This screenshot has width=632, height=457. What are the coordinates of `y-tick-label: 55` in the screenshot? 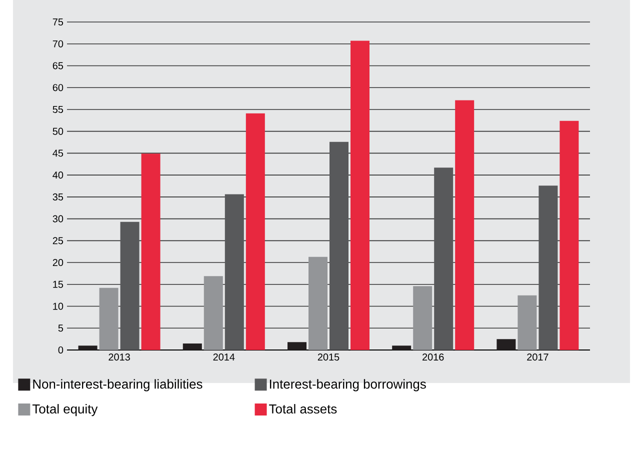 It's located at (58, 109).